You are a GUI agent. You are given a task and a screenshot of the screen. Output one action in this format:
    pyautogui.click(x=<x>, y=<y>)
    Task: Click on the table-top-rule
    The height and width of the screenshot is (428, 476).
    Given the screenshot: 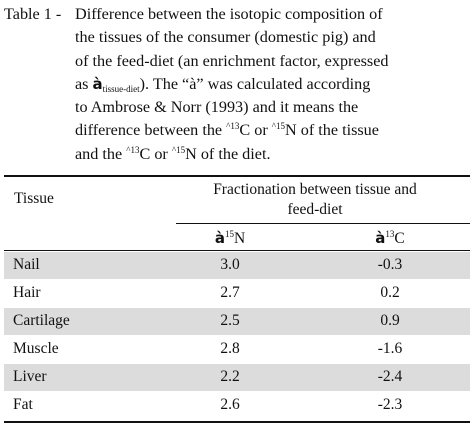 What is the action you would take?
    pyautogui.click(x=237, y=176)
    